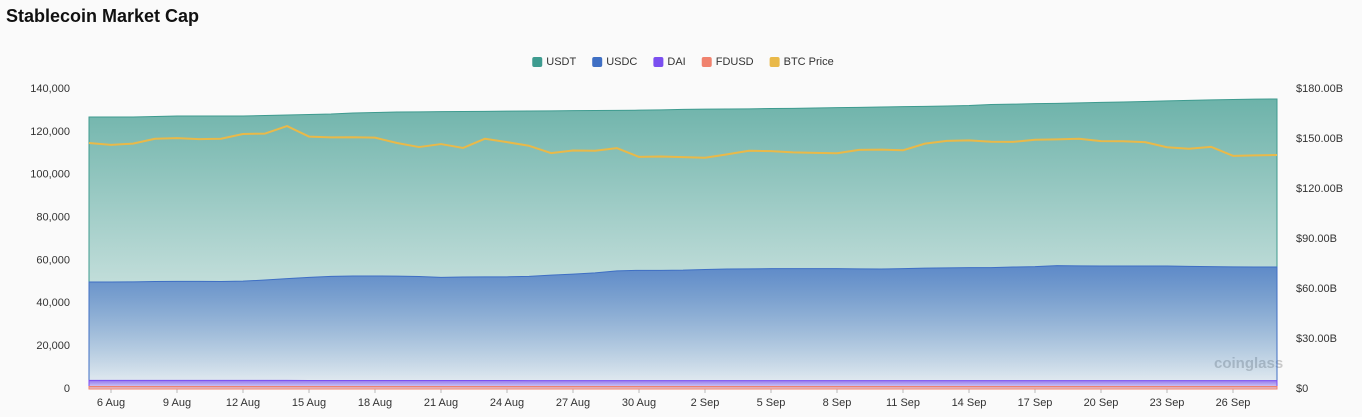 This screenshot has height=417, width=1362. Describe the element at coordinates (375, 403) in the screenshot. I see `x-tick-label: 18 Aug` at that location.